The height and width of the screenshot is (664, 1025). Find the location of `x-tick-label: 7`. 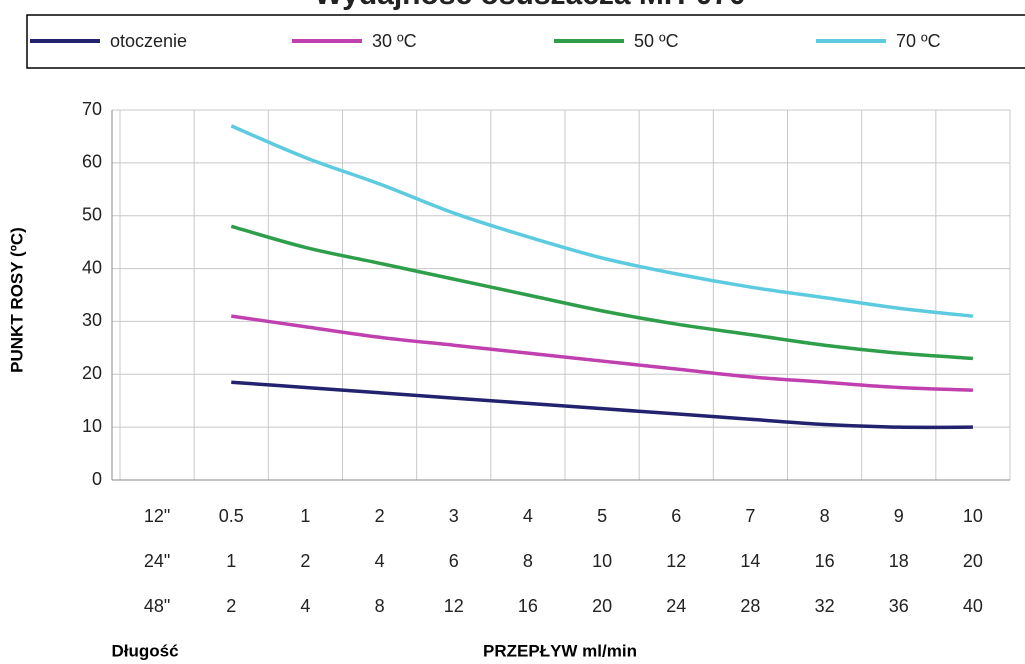

x-tick-label: 7 is located at coordinates (750, 516).